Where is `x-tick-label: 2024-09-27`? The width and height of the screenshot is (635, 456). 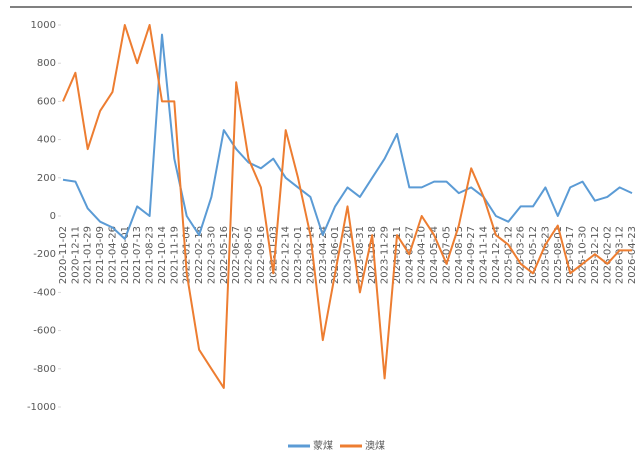 x-tick-label: 2024-09-27 is located at coordinates (471, 255).